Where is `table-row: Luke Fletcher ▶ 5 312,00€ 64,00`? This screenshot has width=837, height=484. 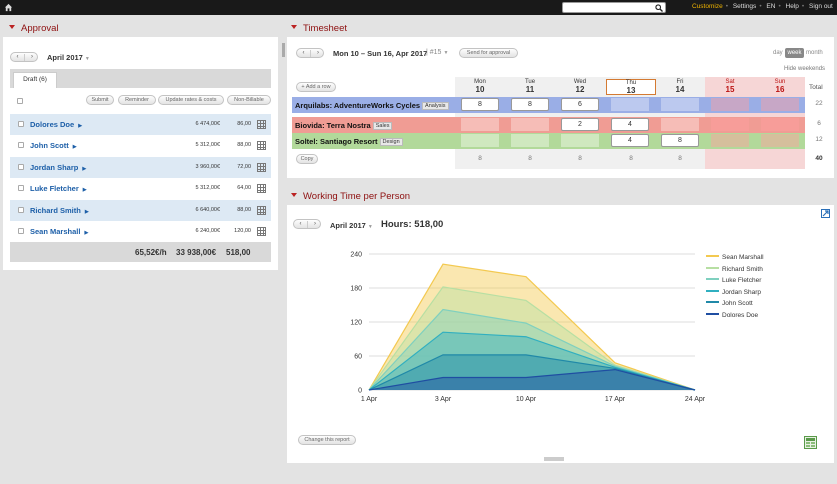
table-row: Luke Fletcher ▶ 5 312,00€ 64,00 is located at coordinates (140, 188).